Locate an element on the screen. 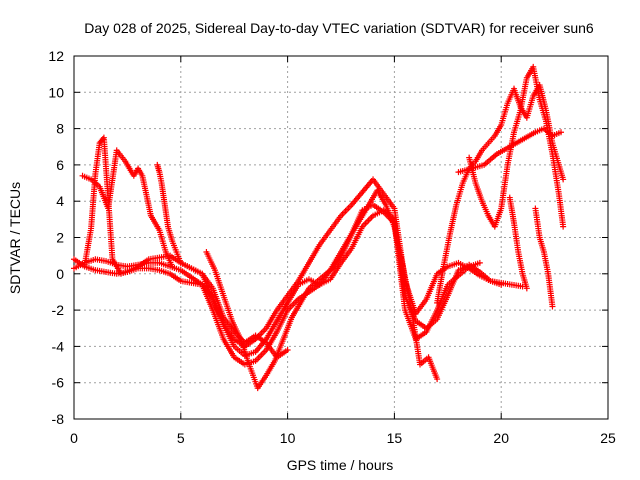  y-tick-label: 0 is located at coordinates (60, 274).